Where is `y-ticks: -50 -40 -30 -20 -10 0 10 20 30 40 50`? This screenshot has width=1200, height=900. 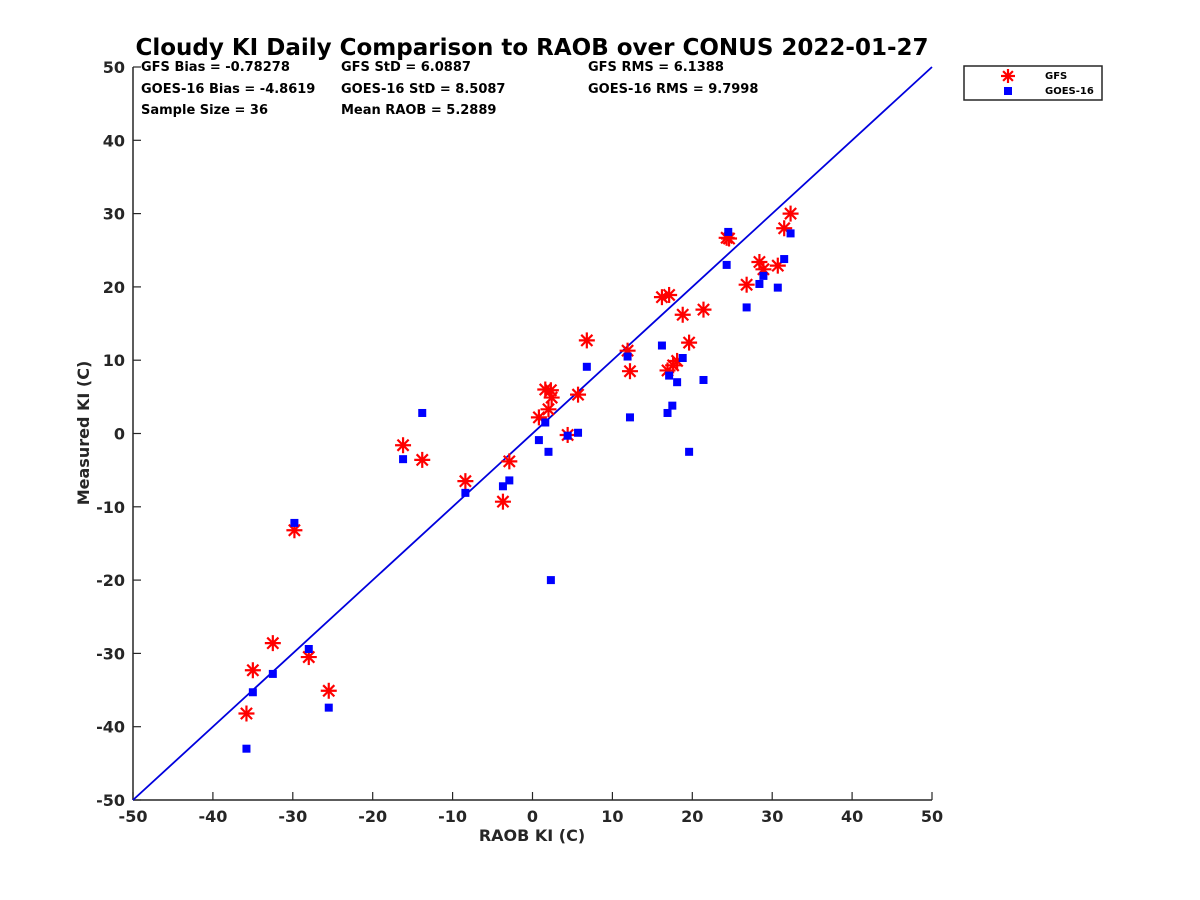 y-ticks: -50 -40 -30 -20 -10 0 10 20 30 40 50 is located at coordinates (118, 434).